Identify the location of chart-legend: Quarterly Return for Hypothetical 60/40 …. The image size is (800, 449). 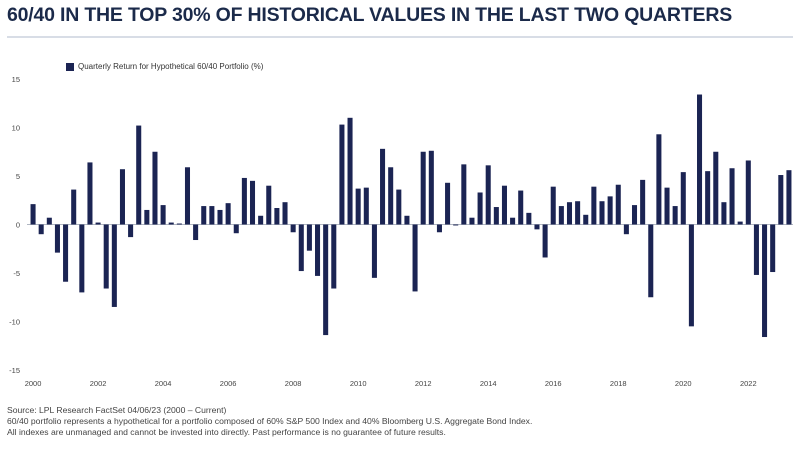
(164, 66).